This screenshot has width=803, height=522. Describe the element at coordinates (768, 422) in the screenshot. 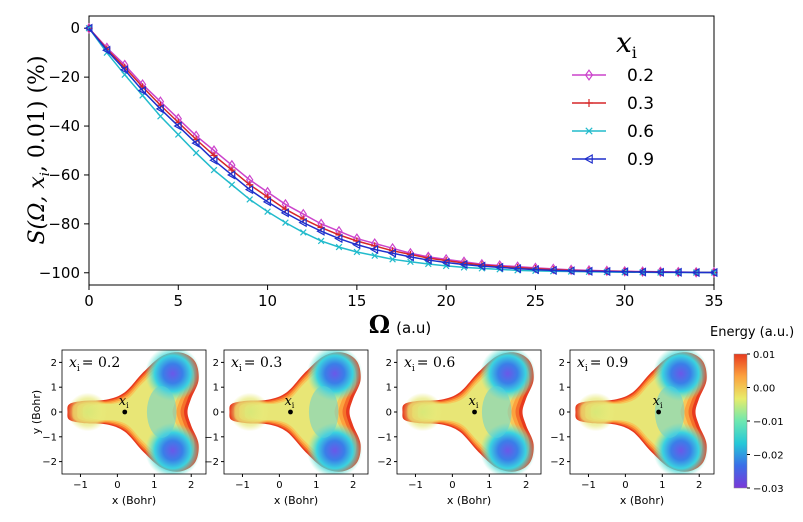

I see `colorbar-tick-label: −0.01` at that location.